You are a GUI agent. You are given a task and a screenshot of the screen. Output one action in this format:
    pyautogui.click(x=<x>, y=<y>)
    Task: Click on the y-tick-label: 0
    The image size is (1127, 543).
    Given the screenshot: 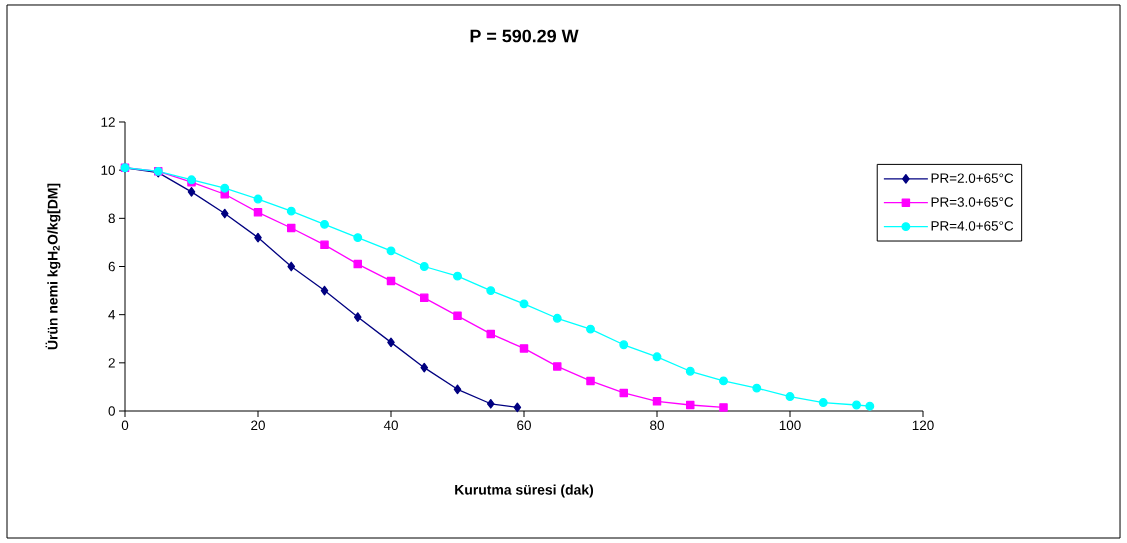 What is the action you would take?
    pyautogui.click(x=111, y=411)
    